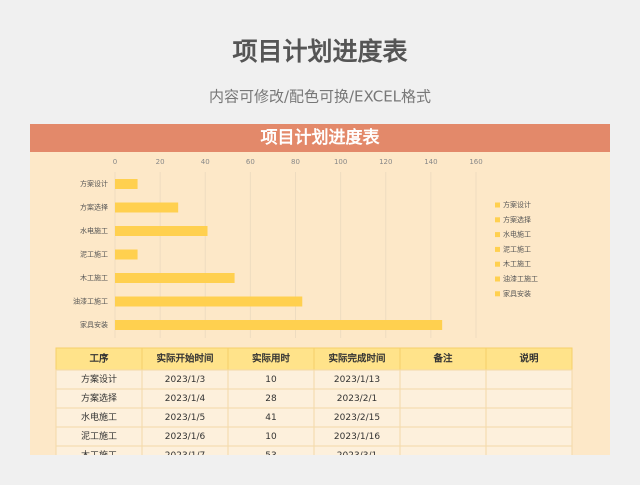 This screenshot has width=640, height=485. I want to click on header-text: 实际开始时间, so click(184, 359).